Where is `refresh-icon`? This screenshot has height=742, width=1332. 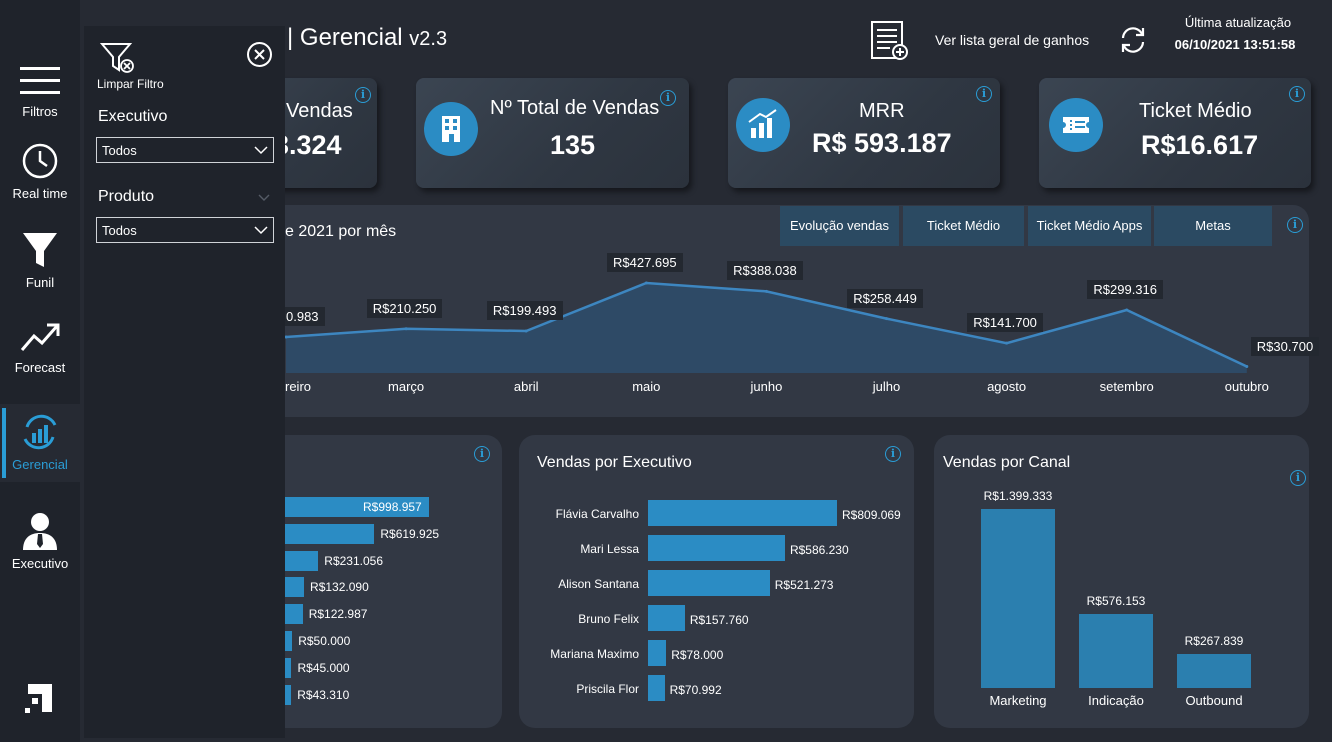
refresh-icon is located at coordinates (1133, 40).